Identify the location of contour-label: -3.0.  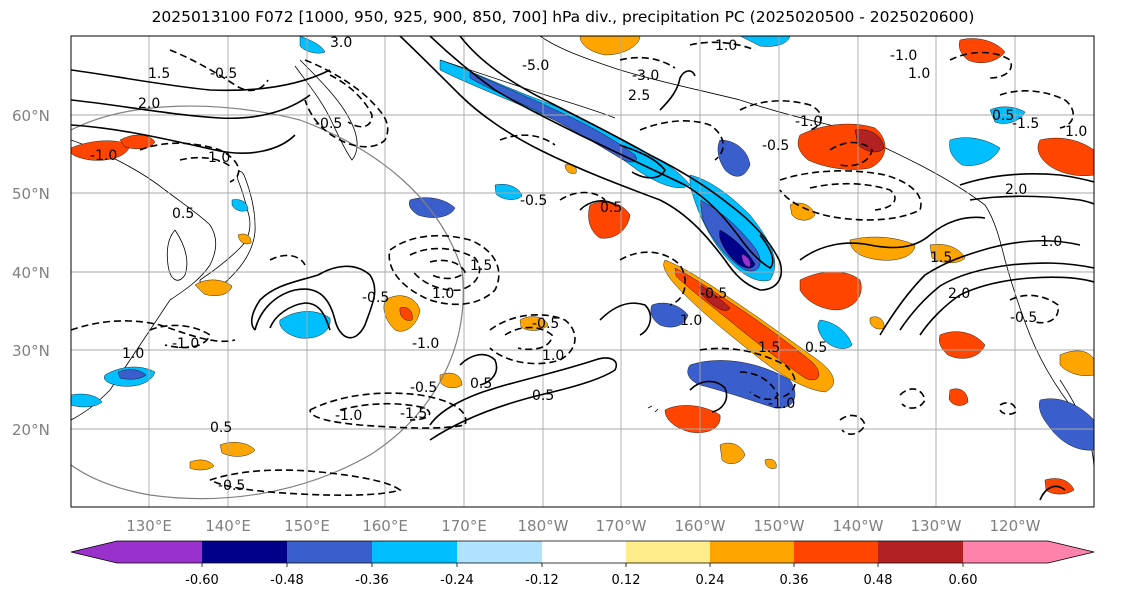
(645, 76).